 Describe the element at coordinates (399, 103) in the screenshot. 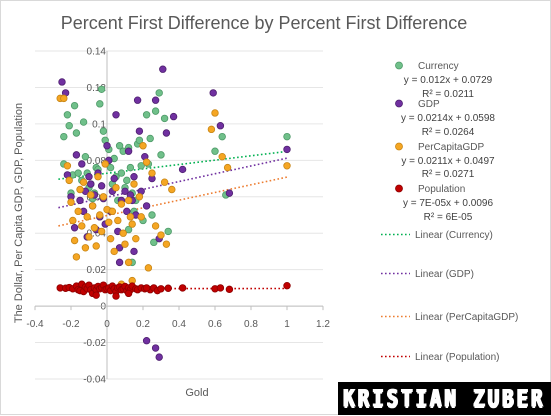

I see `legend-marker-gdp` at that location.